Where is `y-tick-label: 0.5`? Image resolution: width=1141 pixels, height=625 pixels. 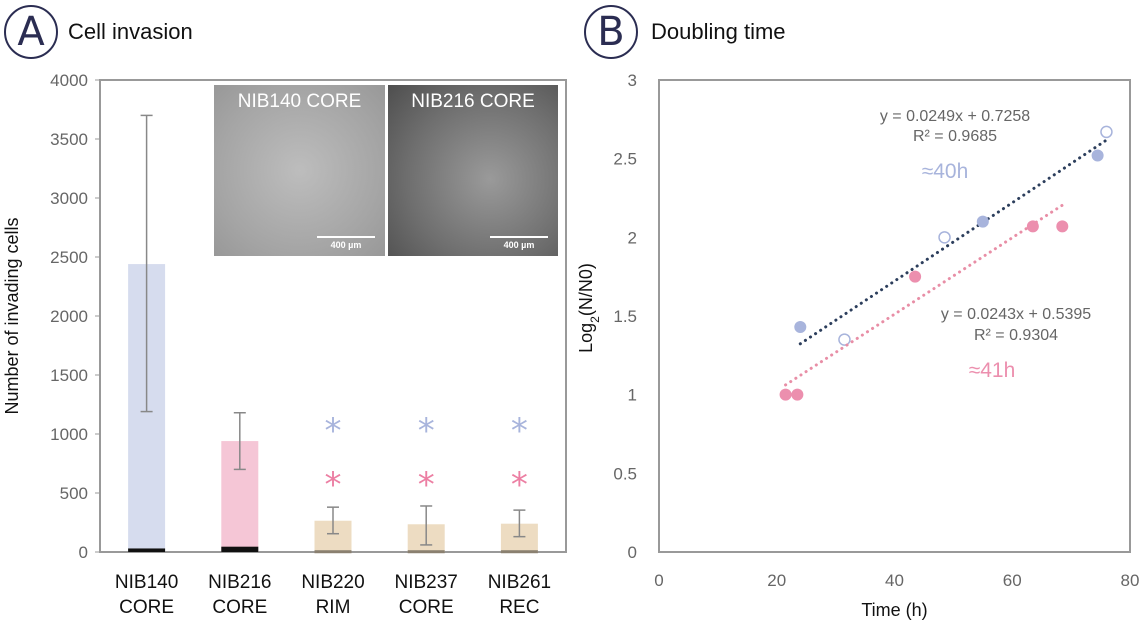 y-tick-label: 0.5 is located at coordinates (625, 473).